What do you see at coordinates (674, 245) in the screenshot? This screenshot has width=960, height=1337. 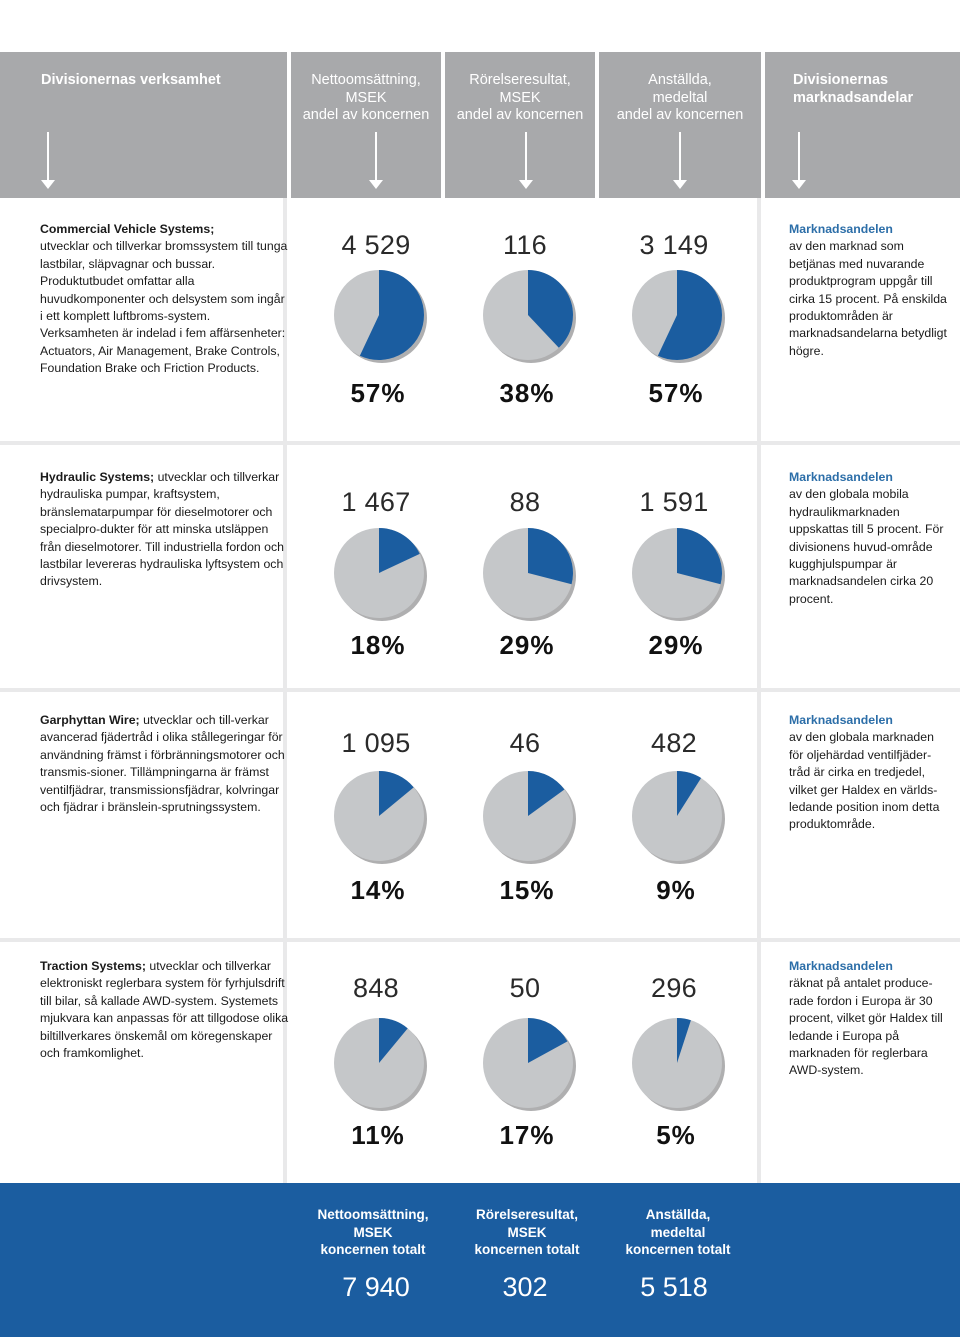 I see `value-employees: 3 149` at bounding box center [674, 245].